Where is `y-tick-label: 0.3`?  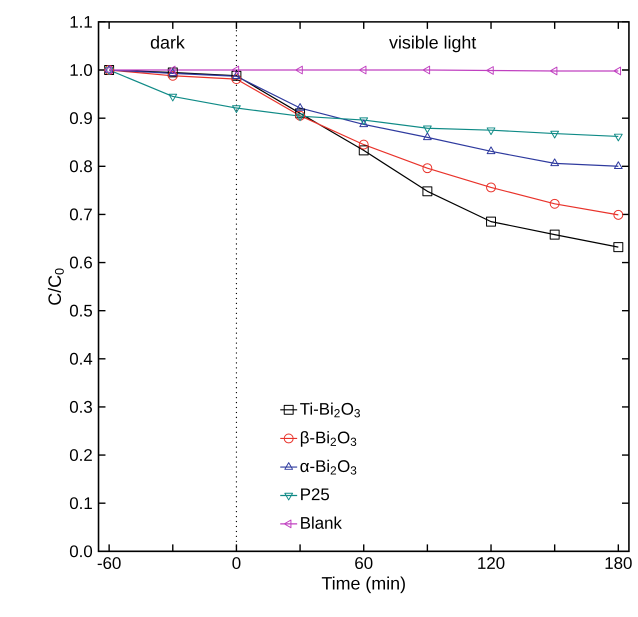
y-tick-label: 0.3 is located at coordinates (81, 406).